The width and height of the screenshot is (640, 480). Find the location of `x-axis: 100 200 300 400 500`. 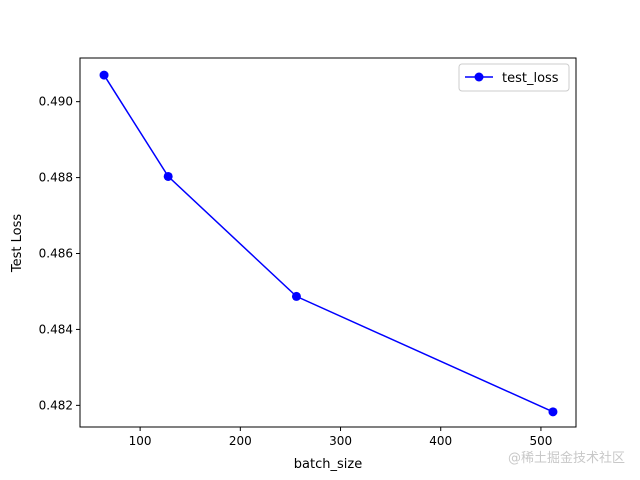

x-axis: 100 200 300 400 500 is located at coordinates (340, 437).